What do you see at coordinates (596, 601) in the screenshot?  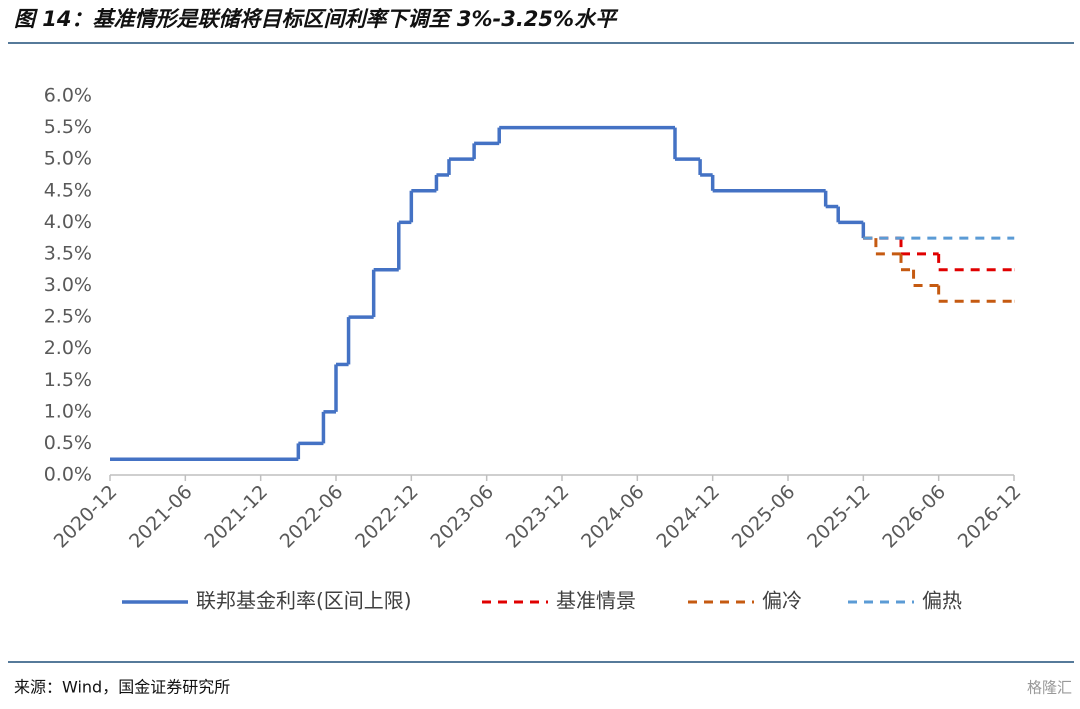 I see `legend-label: 基准情景` at bounding box center [596, 601].